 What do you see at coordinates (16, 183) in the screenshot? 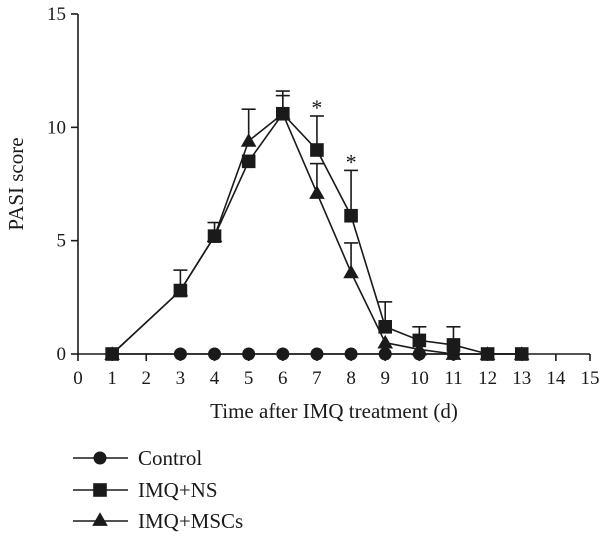
I see `y-axis-title: PASI score` at bounding box center [16, 183].